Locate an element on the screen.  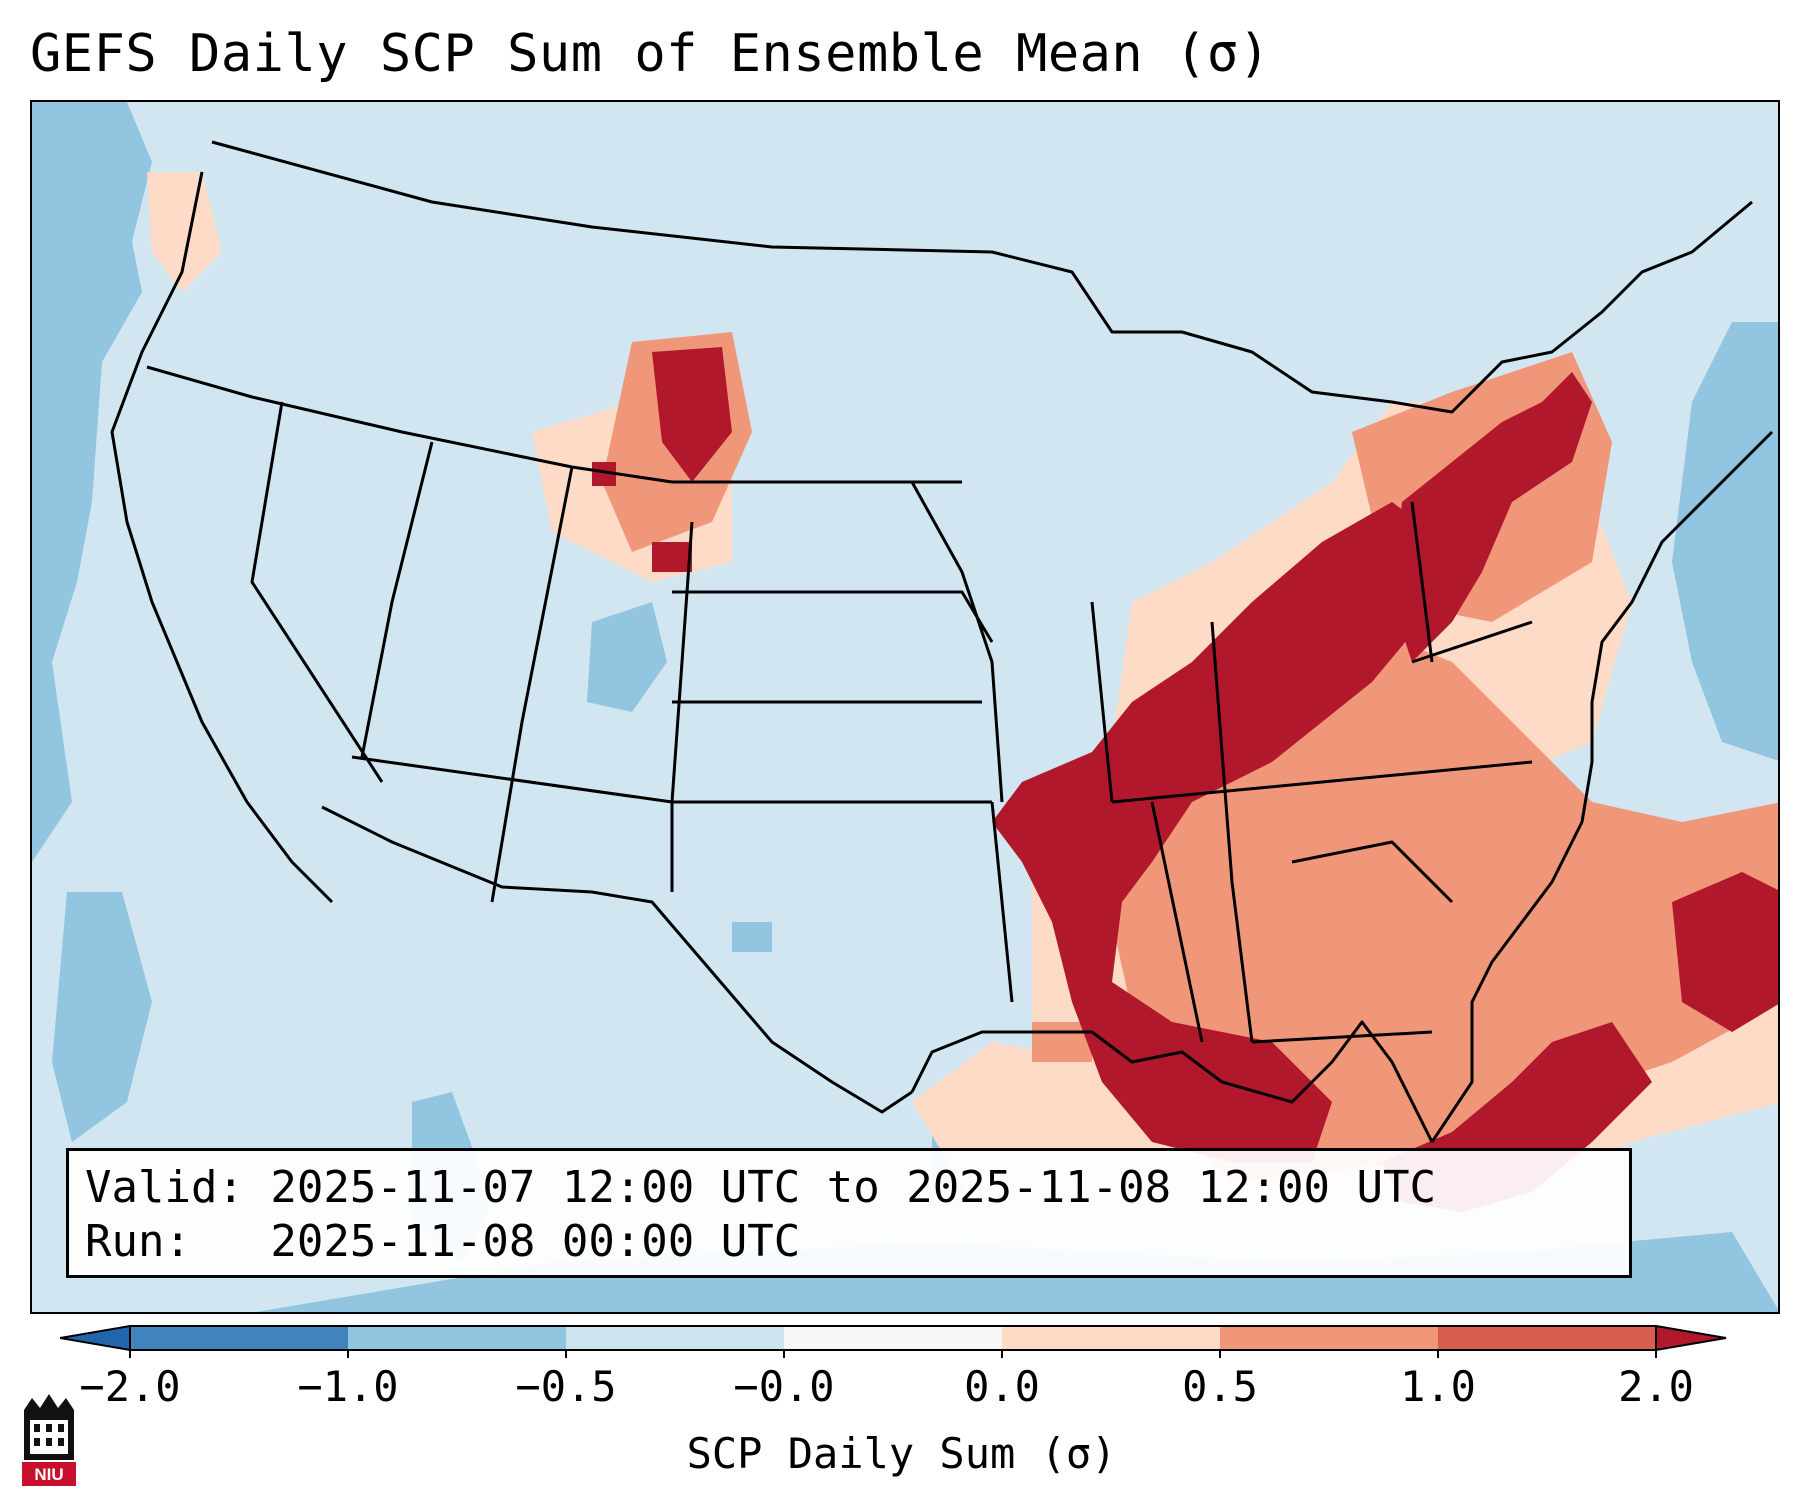
colorbar-tick-label: 2.0 is located at coordinates (1656, 1386).